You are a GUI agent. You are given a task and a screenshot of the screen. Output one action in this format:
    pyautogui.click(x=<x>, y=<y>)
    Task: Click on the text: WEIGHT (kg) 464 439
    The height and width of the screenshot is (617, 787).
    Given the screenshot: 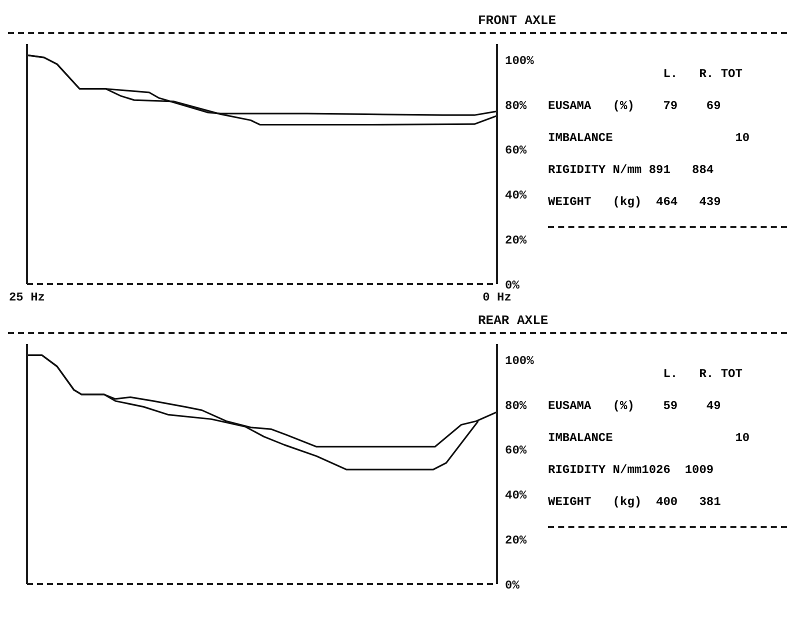 What is the action you would take?
    pyautogui.click(x=635, y=202)
    